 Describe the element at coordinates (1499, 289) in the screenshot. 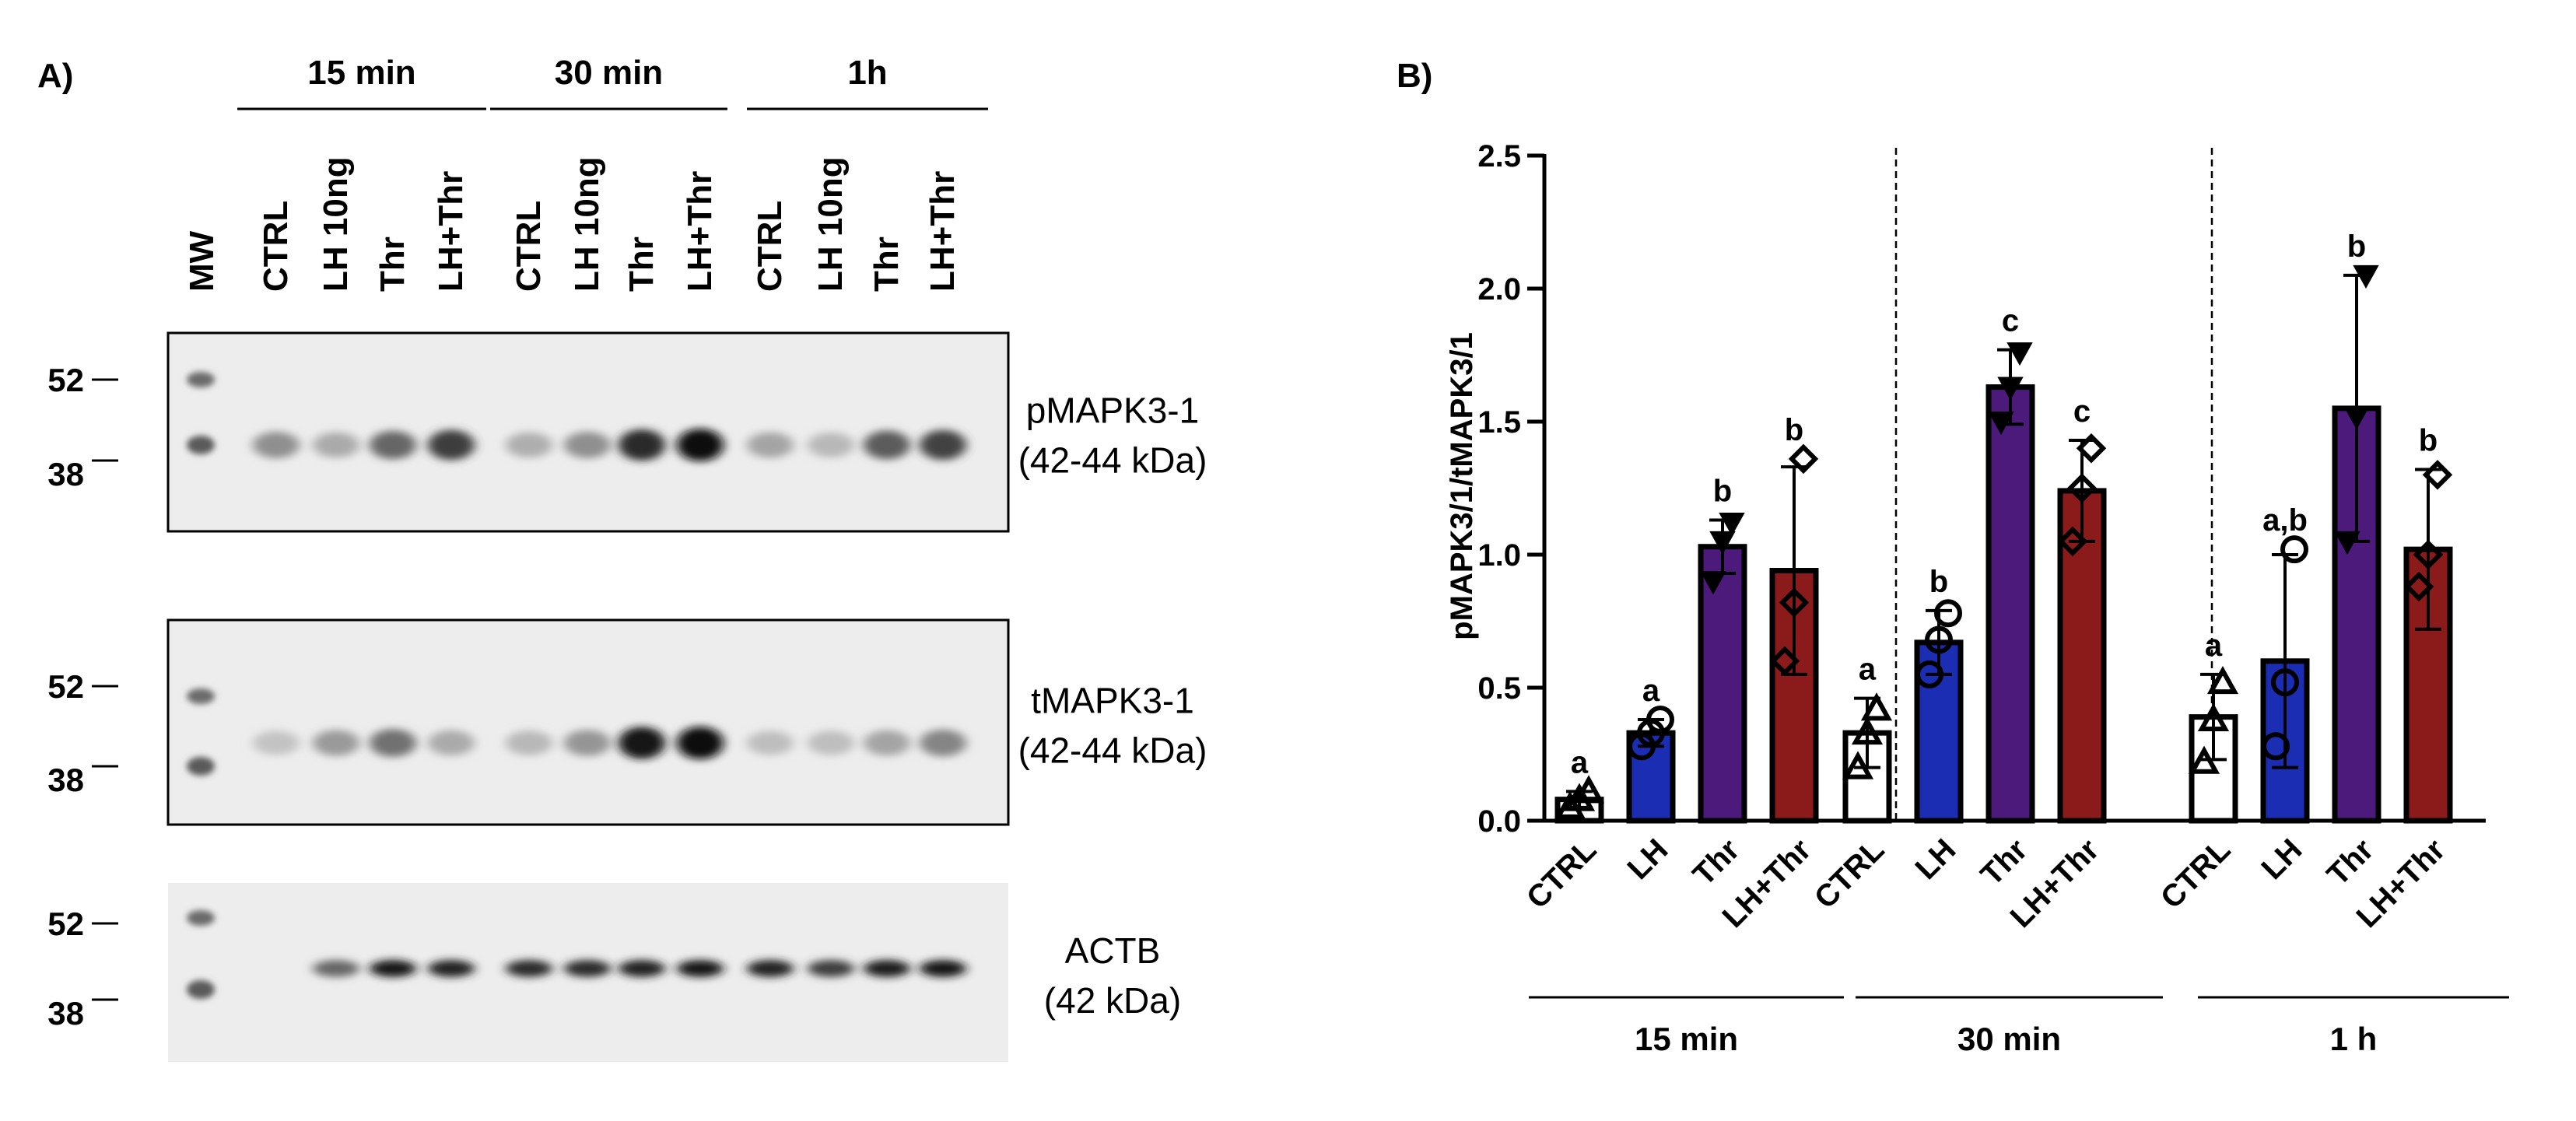

I see `y-tick-label: 2.0` at that location.